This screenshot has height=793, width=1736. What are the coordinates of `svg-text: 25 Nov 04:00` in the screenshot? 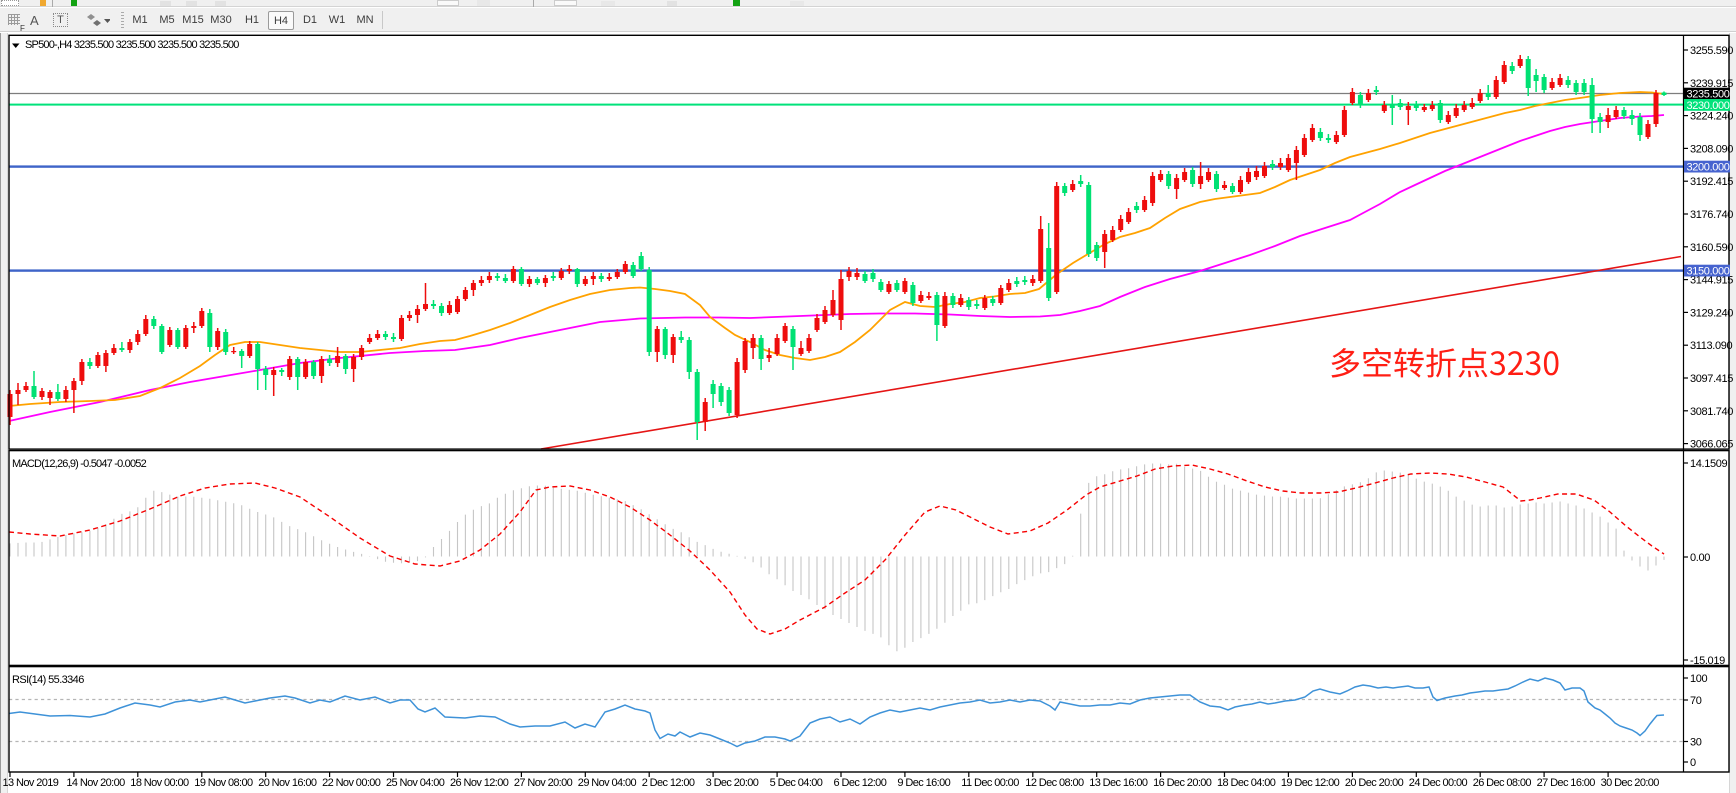 It's located at (415, 783).